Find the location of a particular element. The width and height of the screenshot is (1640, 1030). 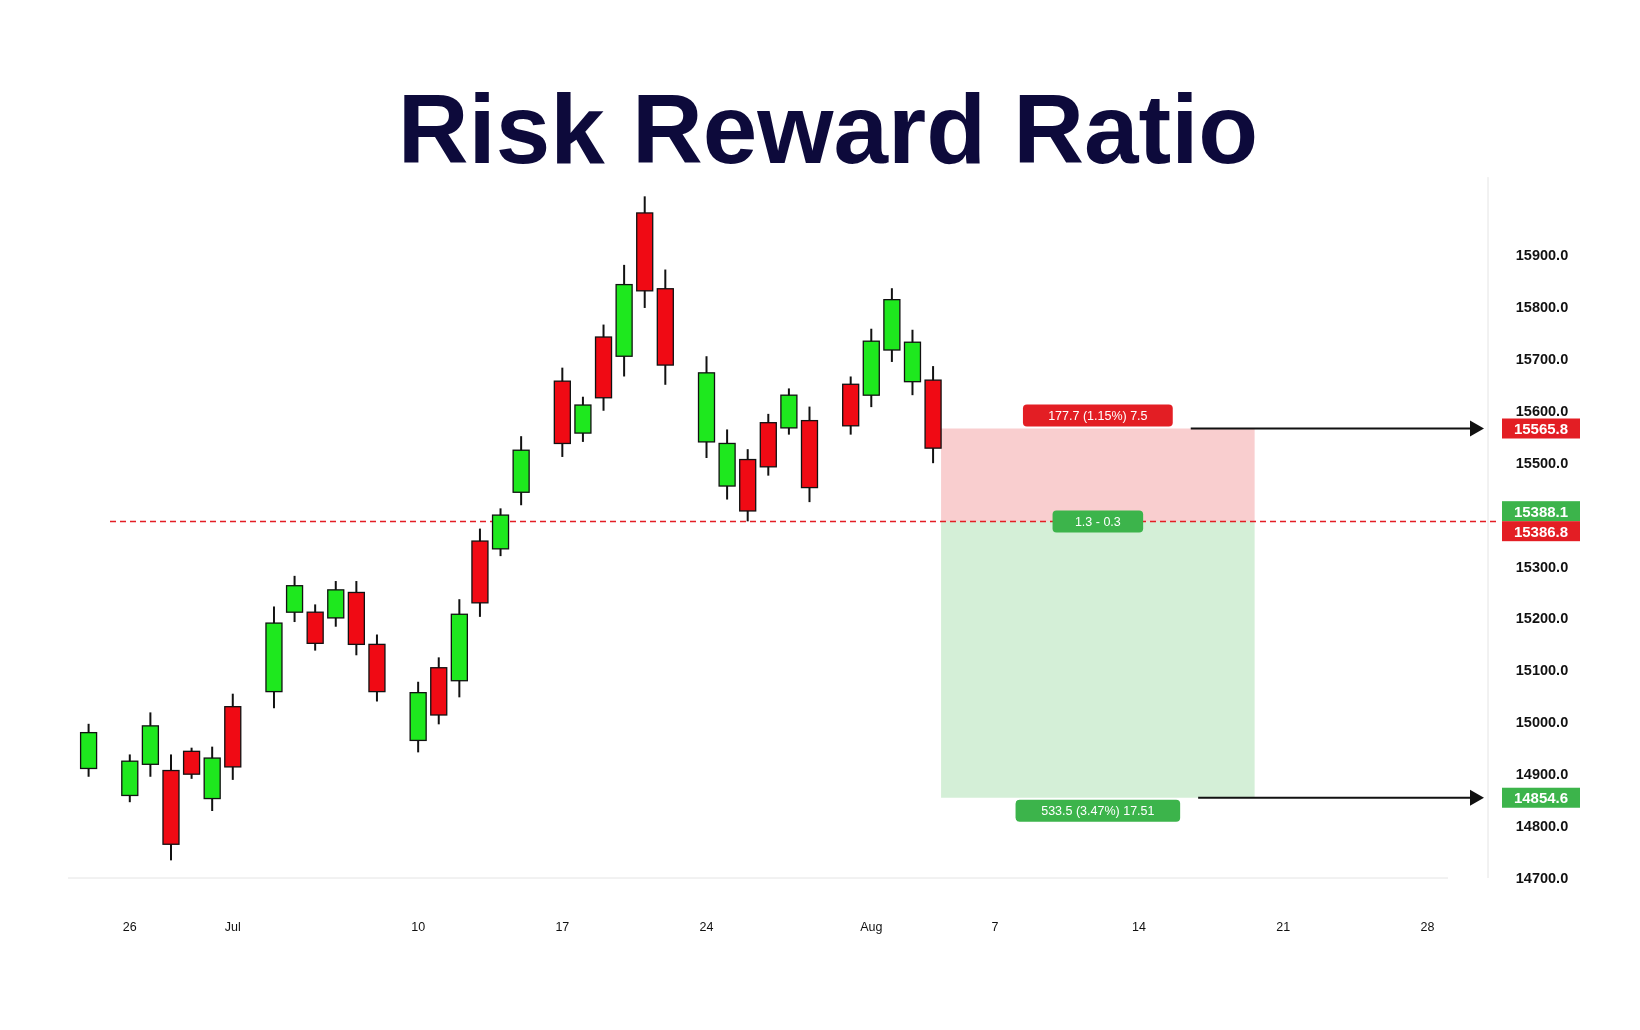

x-tick-label: 21 is located at coordinates (1283, 927).